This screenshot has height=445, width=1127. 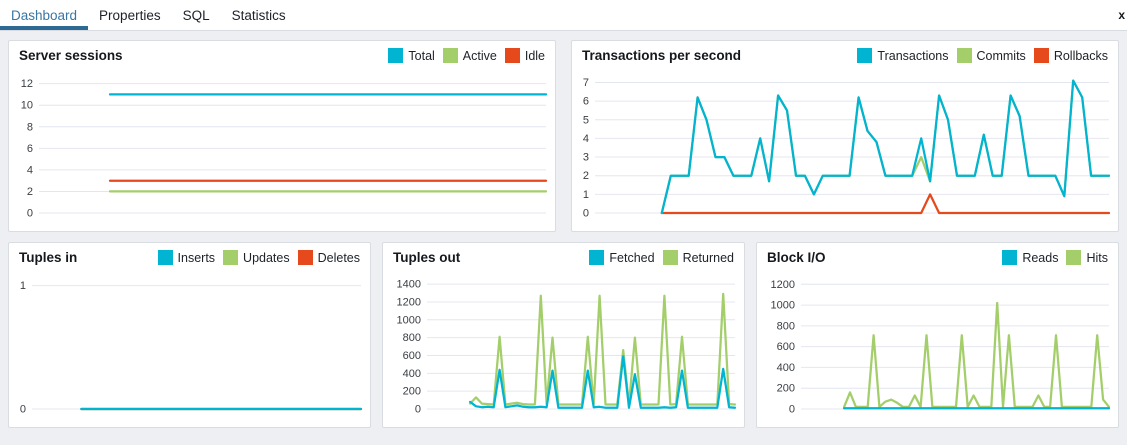 I want to click on legend-item: Hits, so click(x=1087, y=257).